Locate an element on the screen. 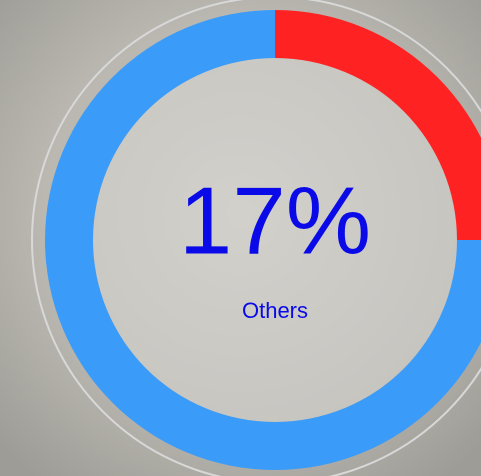 This screenshot has width=481, height=476. center-value: 17% is located at coordinates (275, 220).